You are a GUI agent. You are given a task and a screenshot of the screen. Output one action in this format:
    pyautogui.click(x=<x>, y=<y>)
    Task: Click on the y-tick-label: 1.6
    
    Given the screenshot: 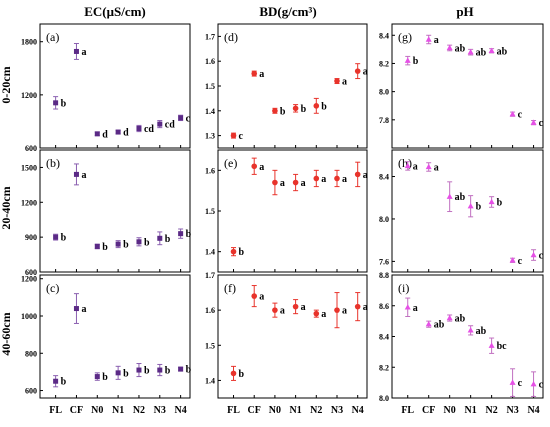 What is the action you would take?
    pyautogui.click(x=210, y=310)
    